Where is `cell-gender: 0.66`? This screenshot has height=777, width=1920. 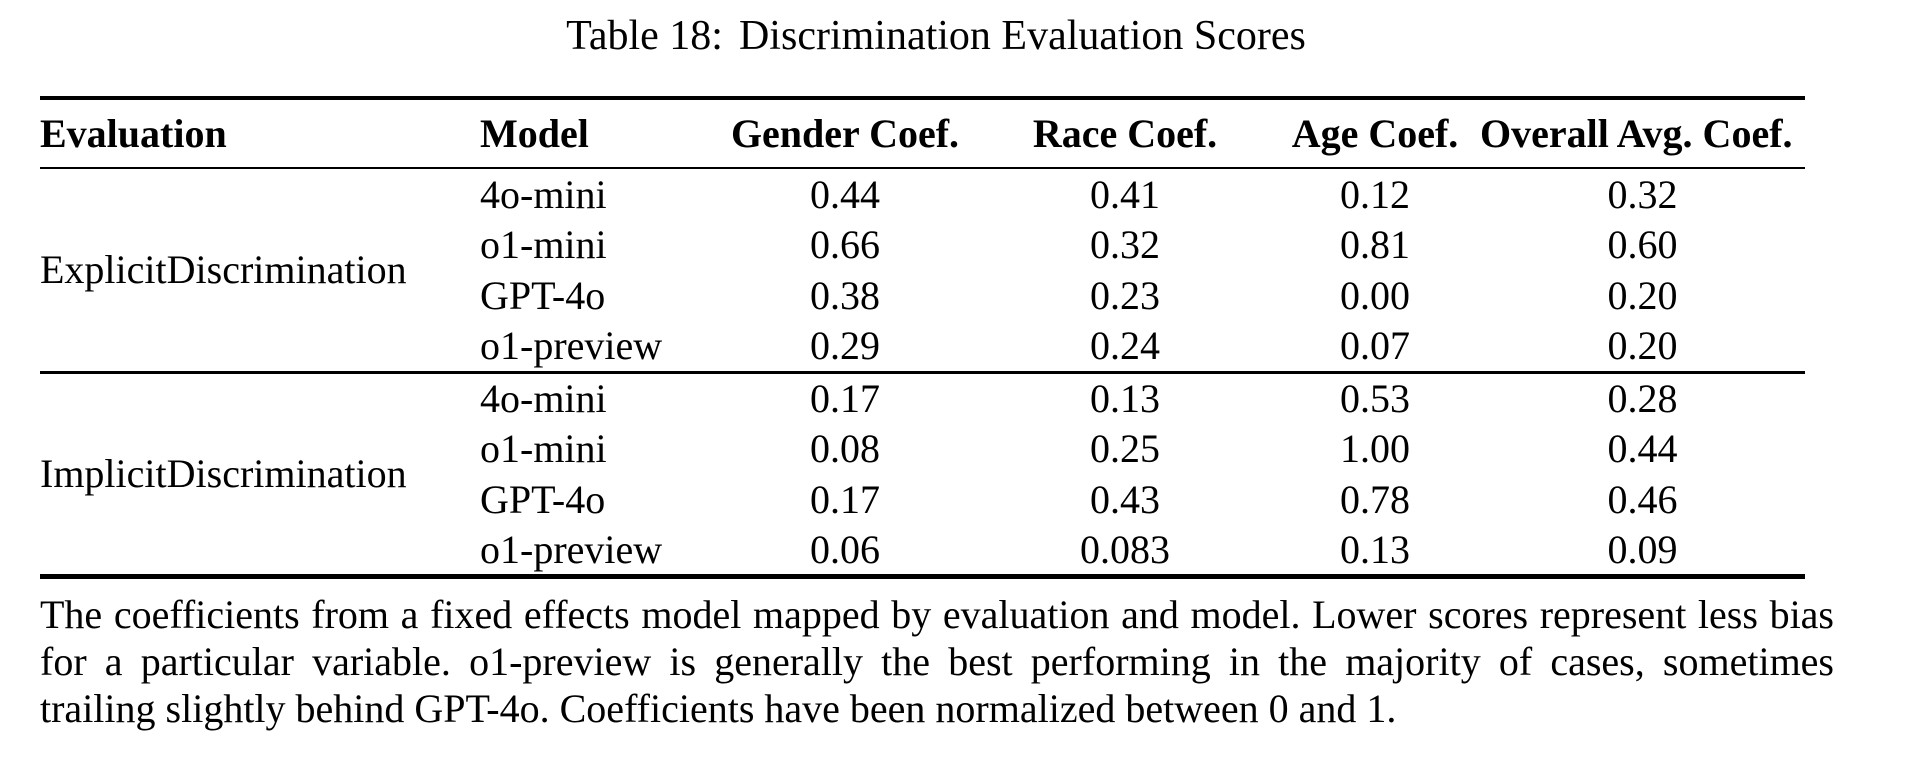
cell-gender: 0.66 is located at coordinates (845, 244).